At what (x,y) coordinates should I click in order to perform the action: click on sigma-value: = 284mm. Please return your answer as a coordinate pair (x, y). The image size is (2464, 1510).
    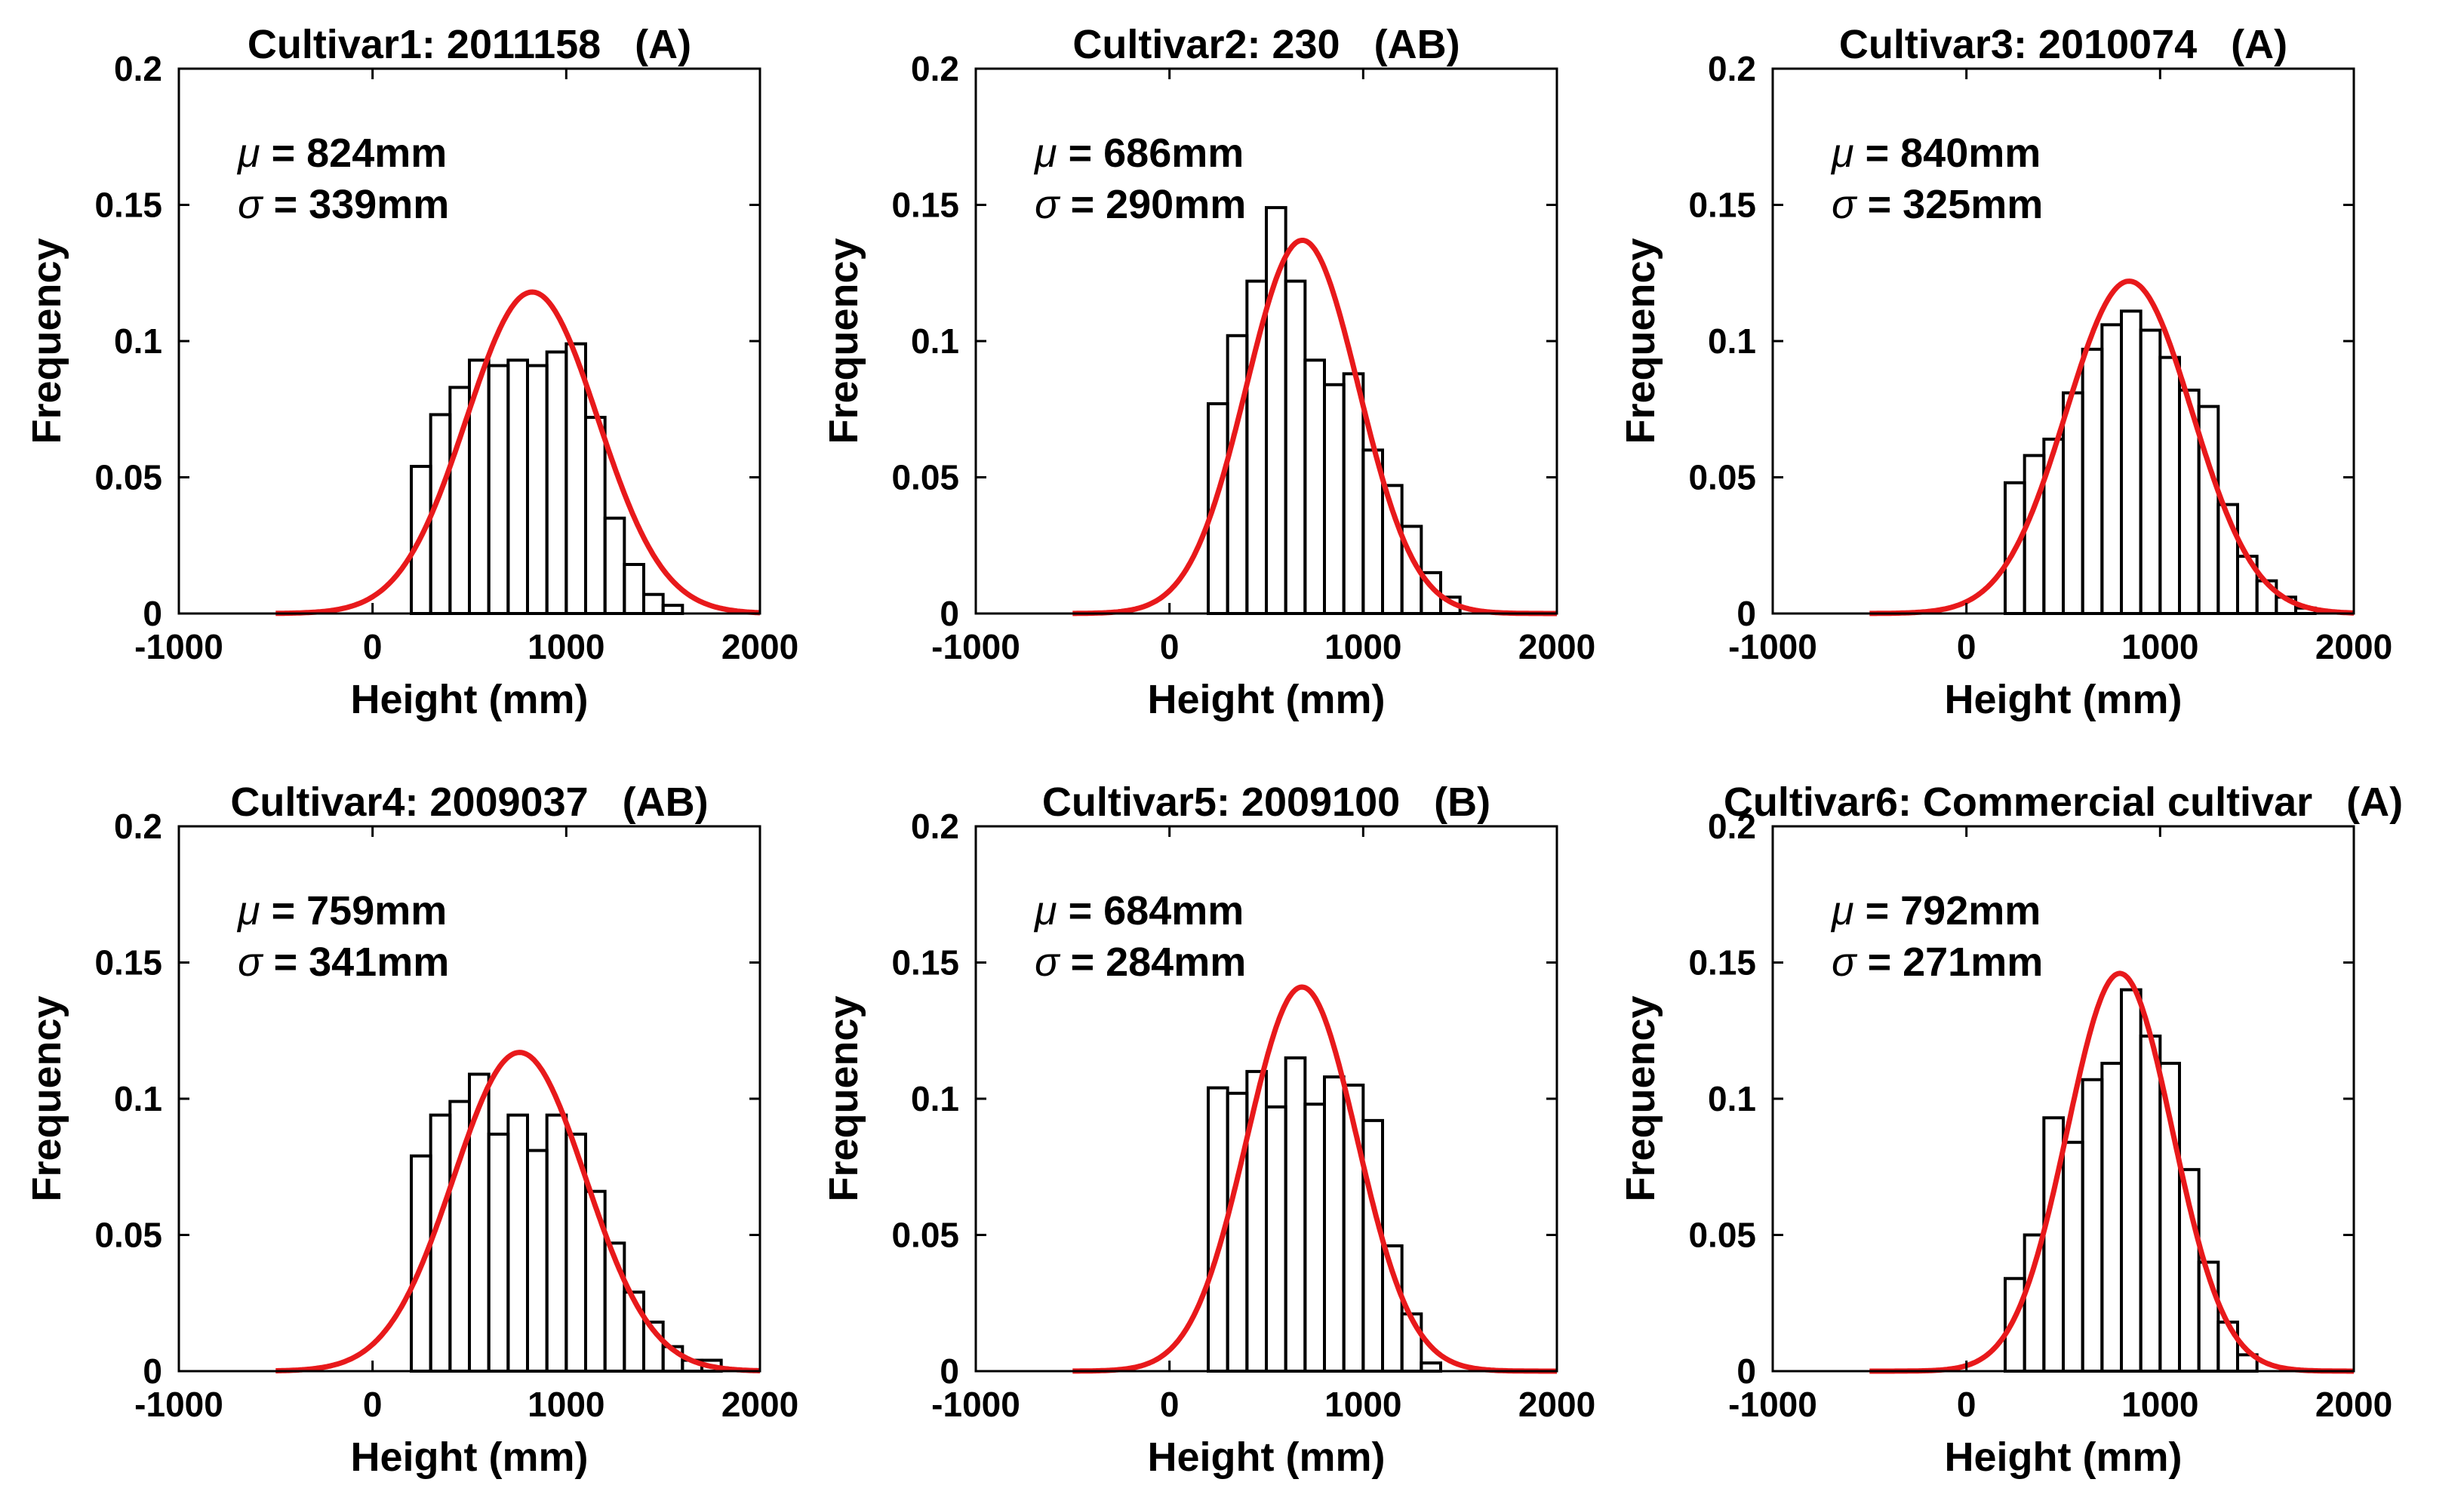
    Looking at the image, I should click on (1153, 962).